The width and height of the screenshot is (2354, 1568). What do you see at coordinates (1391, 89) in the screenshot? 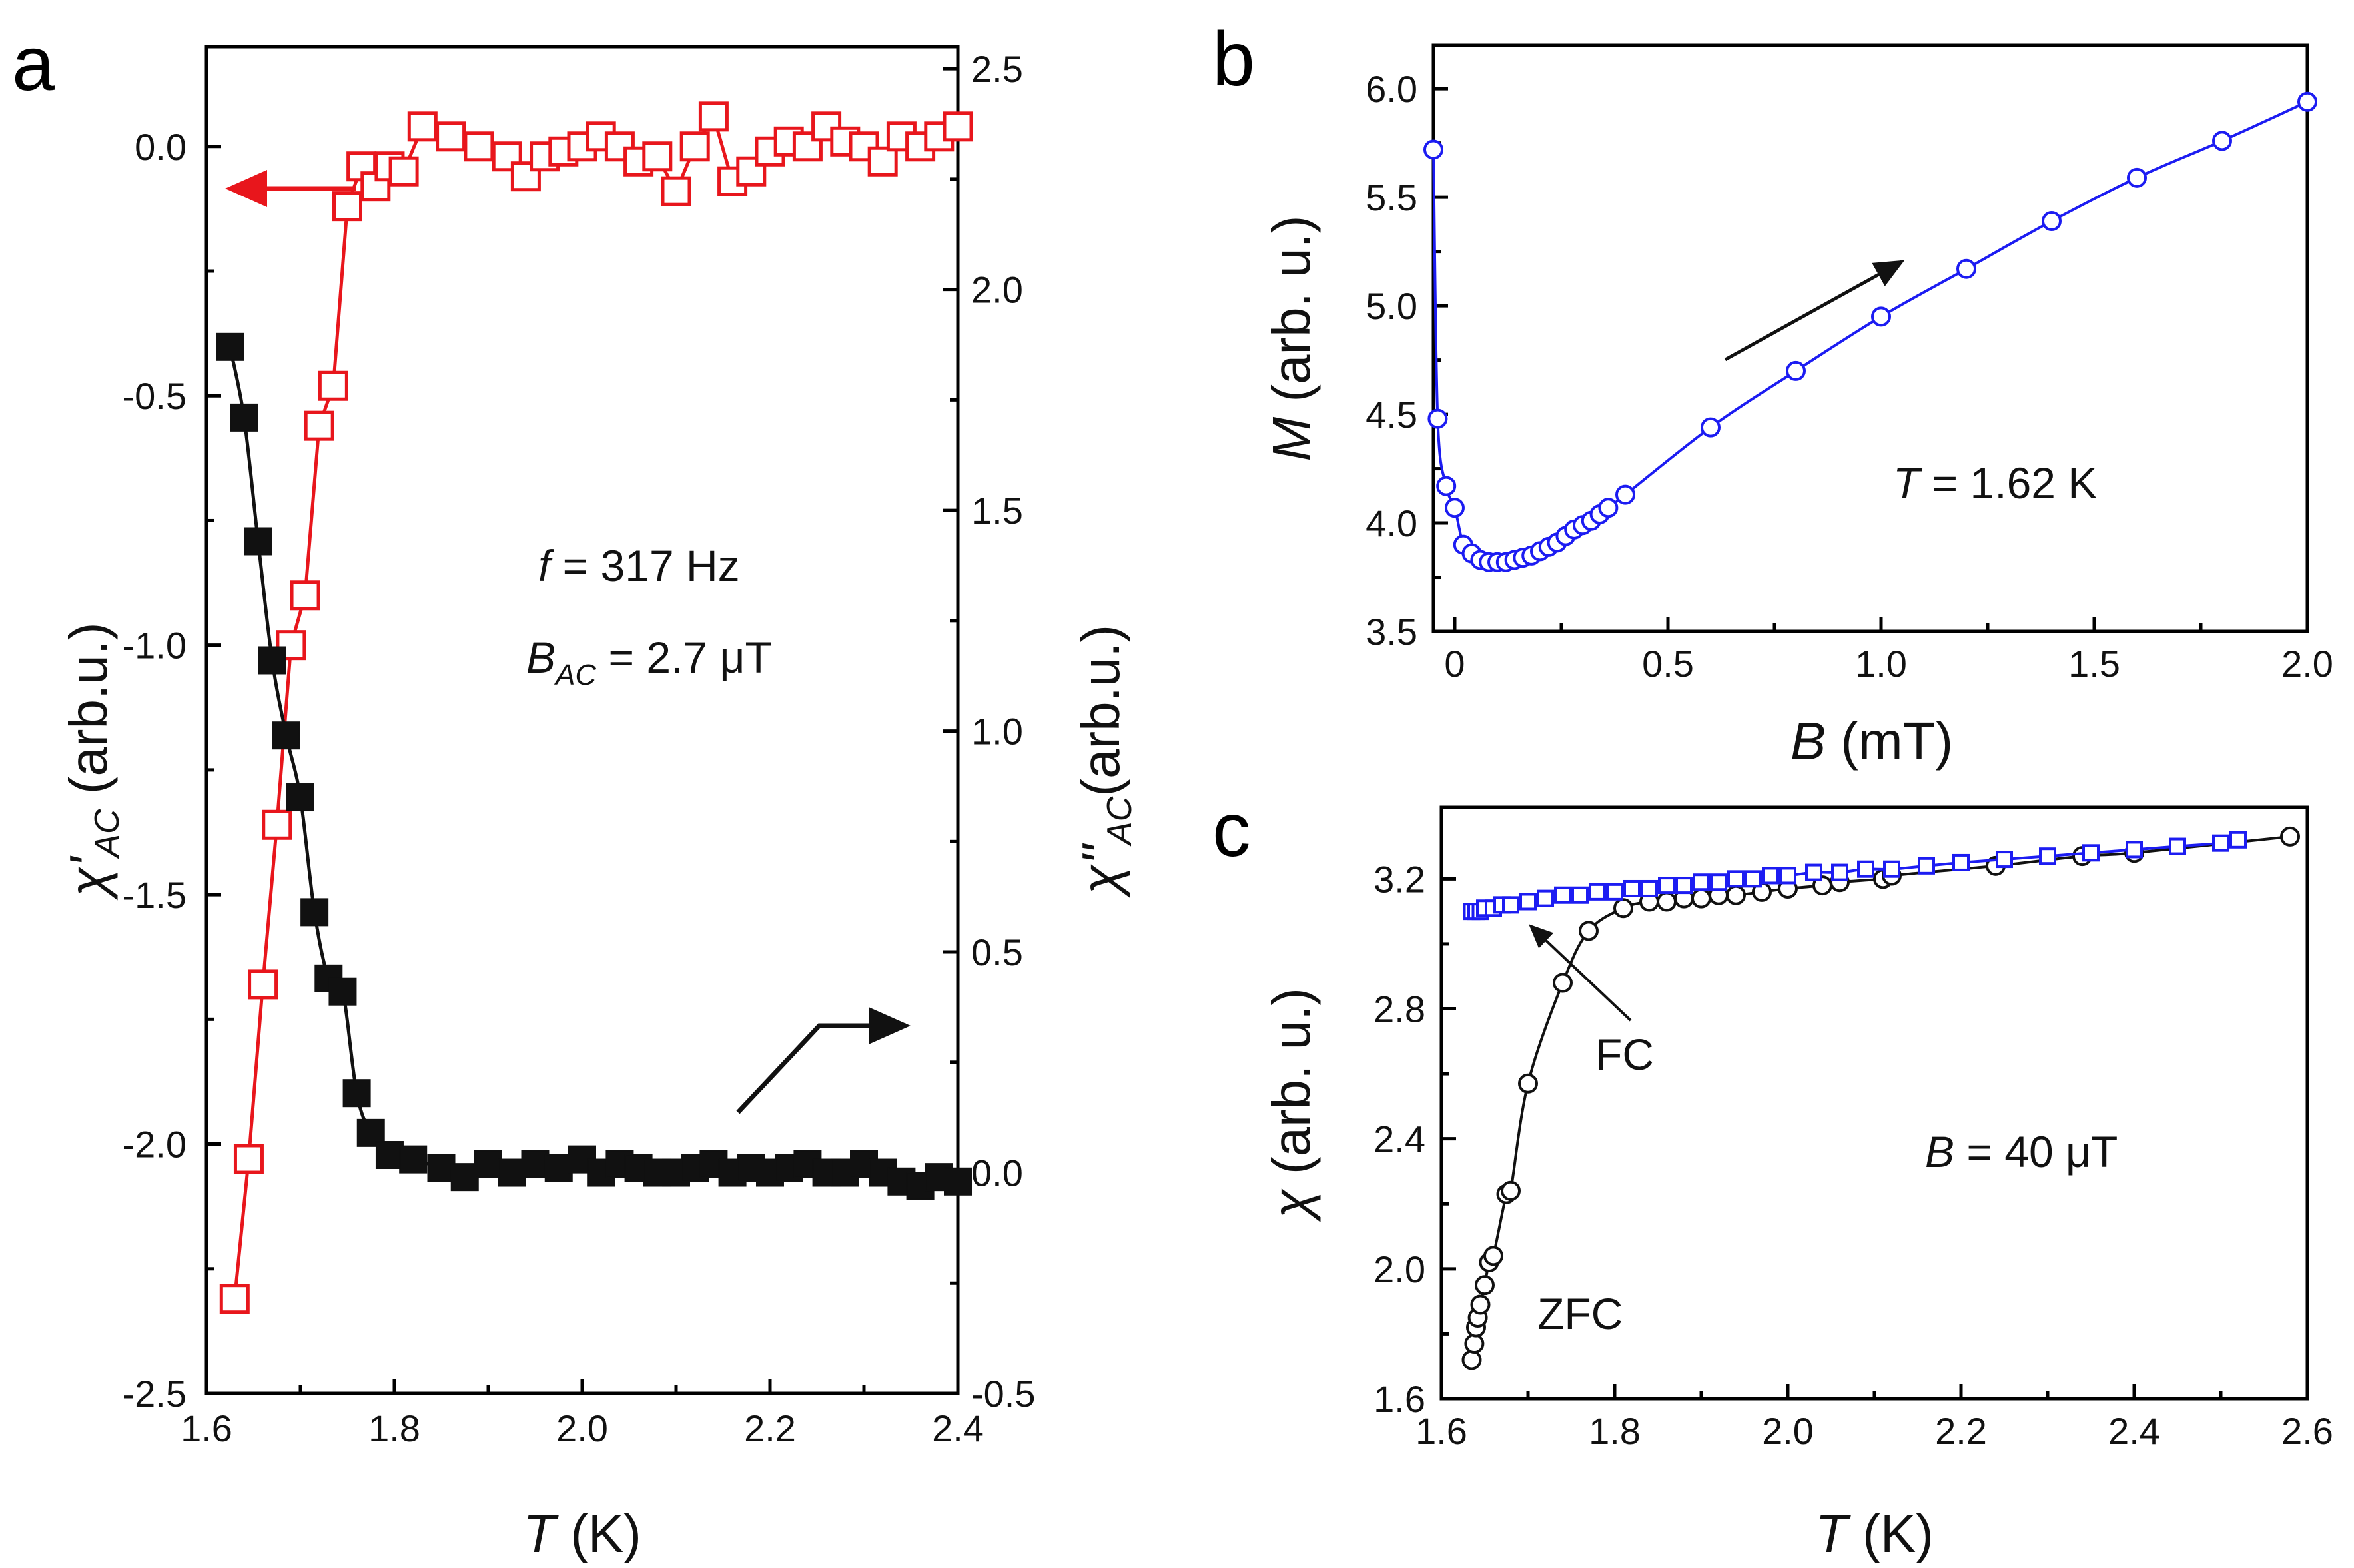
I see `panel-b-y-tick-label: 6.0` at bounding box center [1391, 89].